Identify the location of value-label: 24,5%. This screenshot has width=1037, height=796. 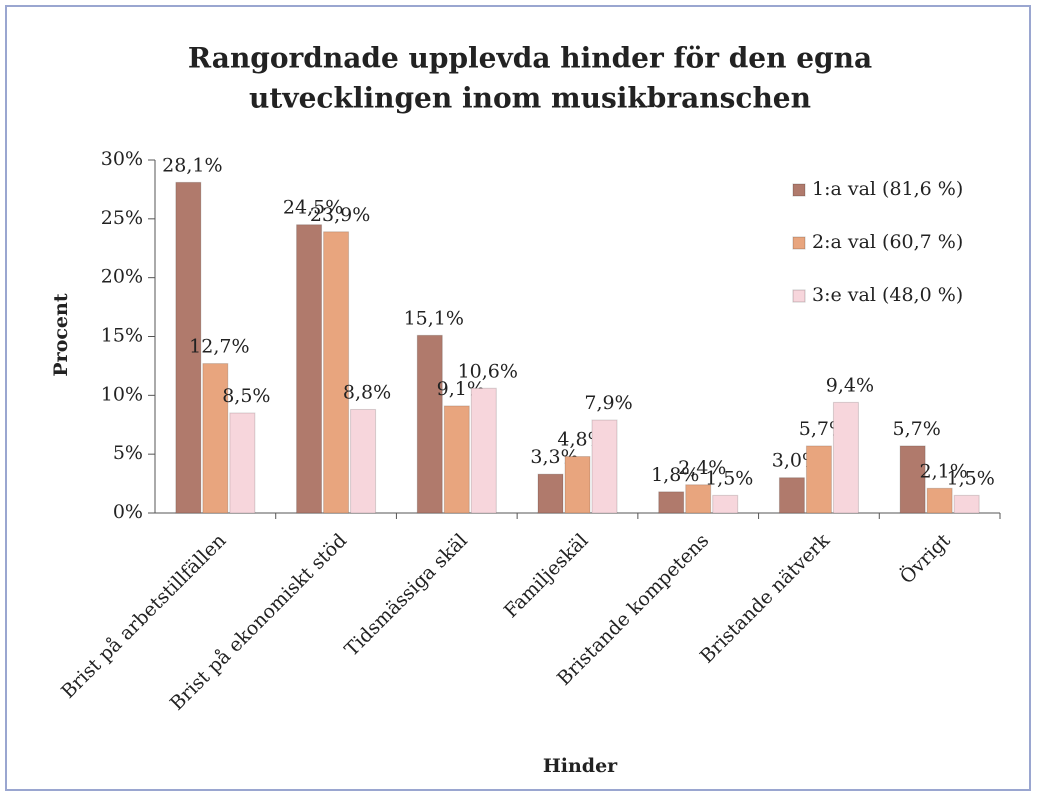
(313, 208).